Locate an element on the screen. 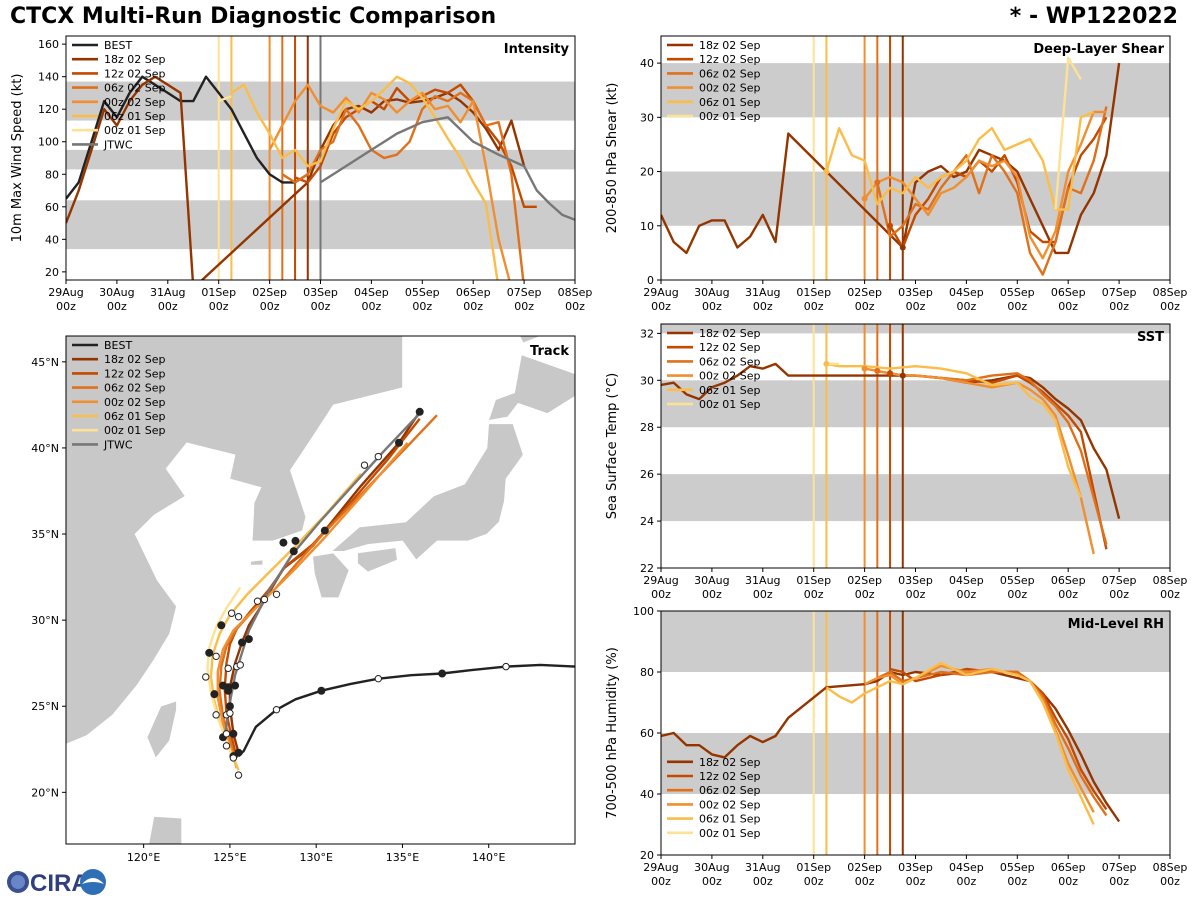 The image size is (1200, 900). y-tick-label: 140 is located at coordinates (48, 77).